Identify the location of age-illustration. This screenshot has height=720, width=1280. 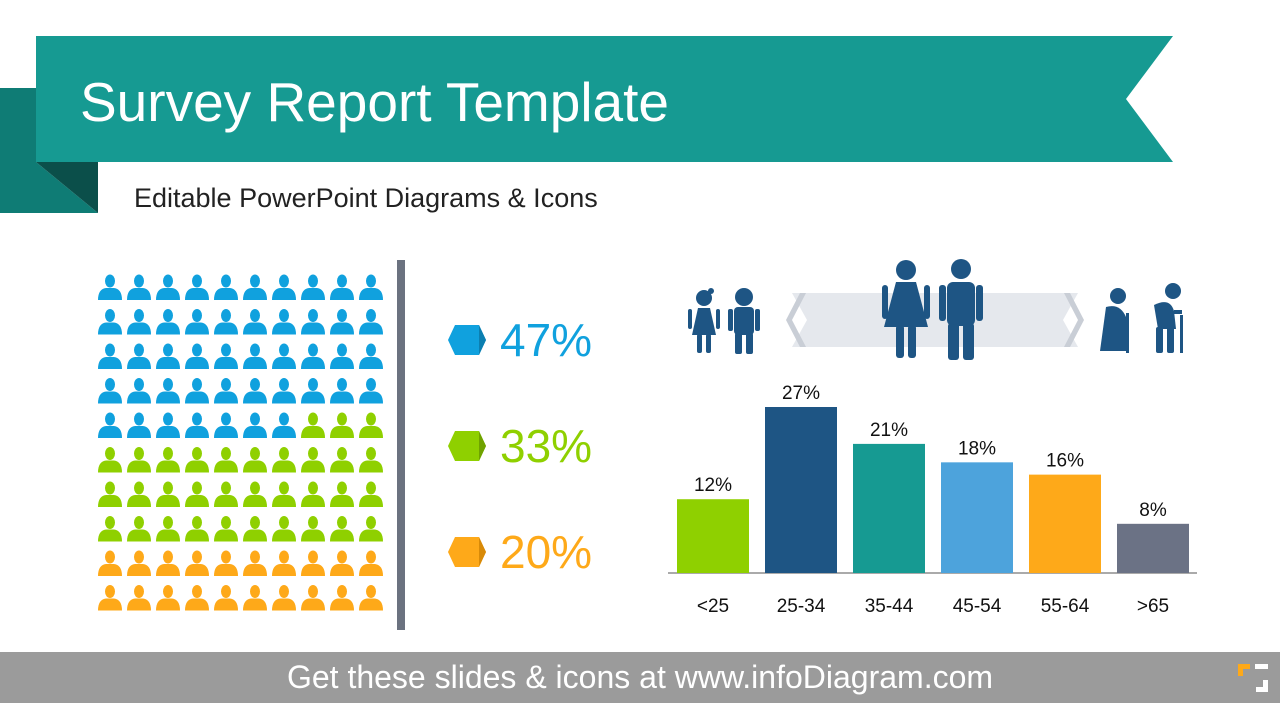
(935, 309).